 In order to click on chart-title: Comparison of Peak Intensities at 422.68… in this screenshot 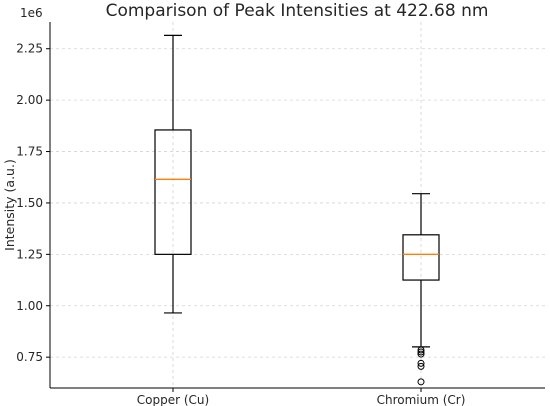, I will do `click(297, 11)`.